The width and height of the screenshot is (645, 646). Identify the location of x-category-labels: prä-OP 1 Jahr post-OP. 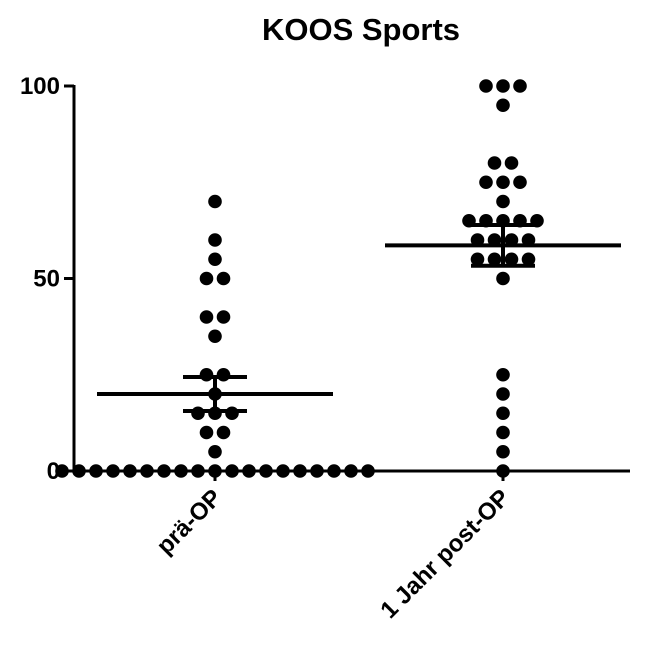
(333, 547).